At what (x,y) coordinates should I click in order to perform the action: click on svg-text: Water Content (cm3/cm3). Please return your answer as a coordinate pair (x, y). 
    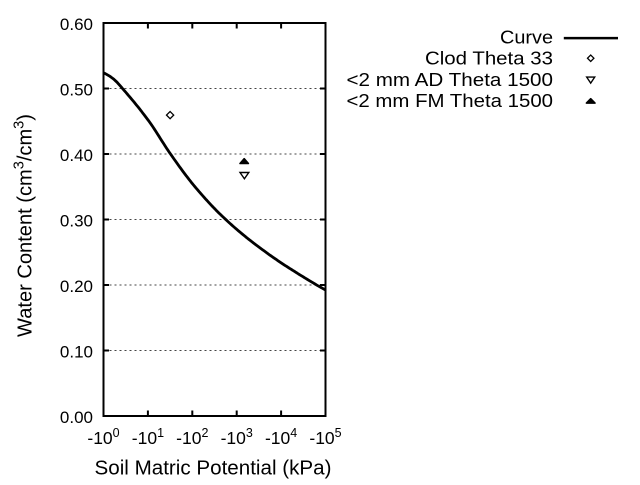
    Looking at the image, I should click on (24, 225).